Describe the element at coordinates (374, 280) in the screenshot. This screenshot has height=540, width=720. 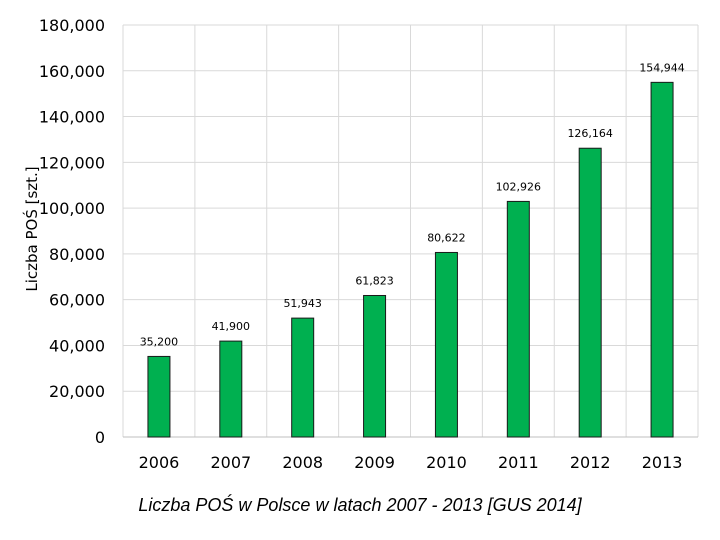
I see `data-label: 61,823` at that location.